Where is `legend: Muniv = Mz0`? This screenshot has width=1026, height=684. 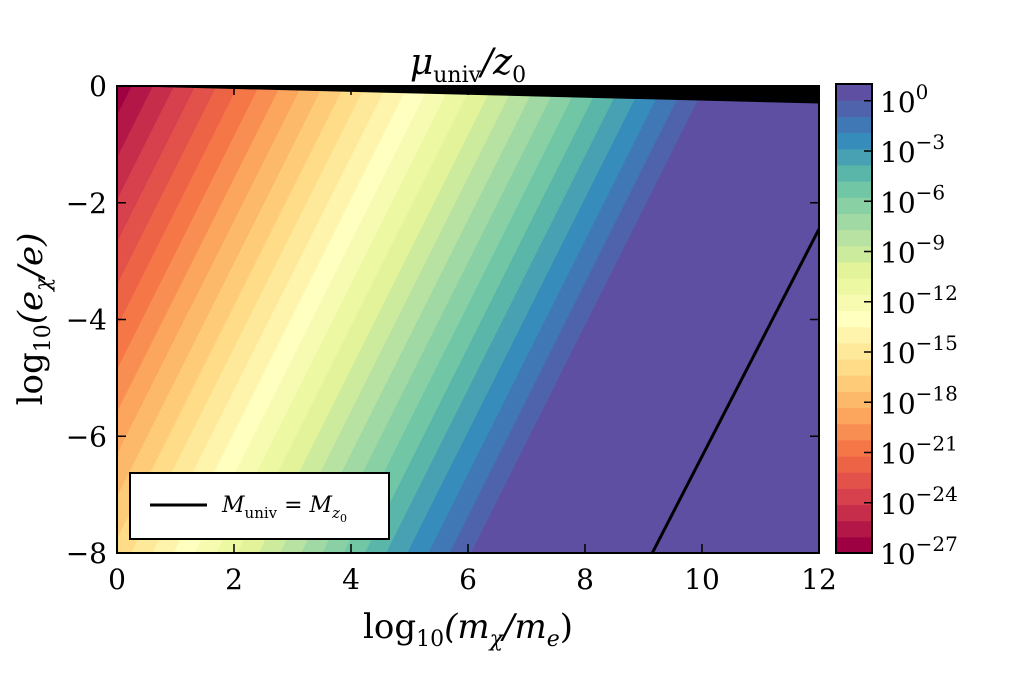 legend: Muniv = Mz0 is located at coordinates (259, 506).